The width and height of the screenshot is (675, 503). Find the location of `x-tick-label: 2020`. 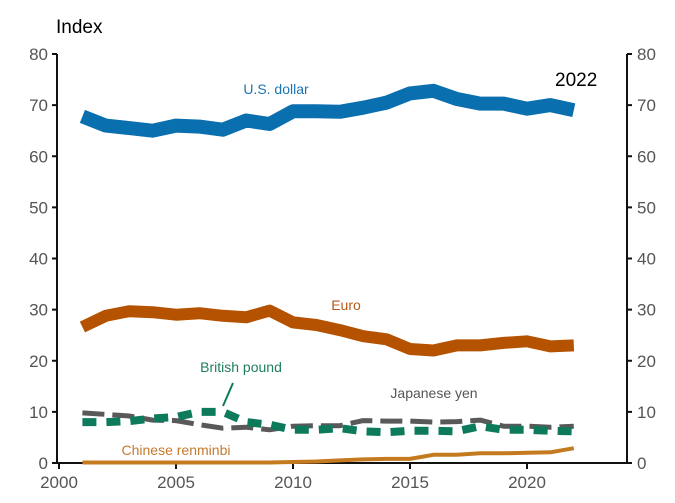

x-tick-label: 2020 is located at coordinates (527, 482).